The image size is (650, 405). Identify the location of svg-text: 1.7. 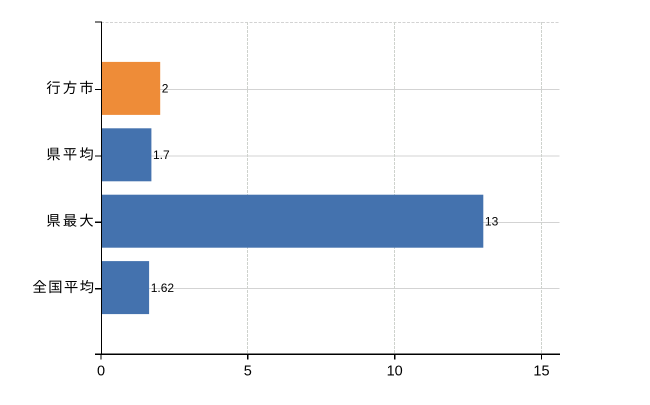
(161, 155).